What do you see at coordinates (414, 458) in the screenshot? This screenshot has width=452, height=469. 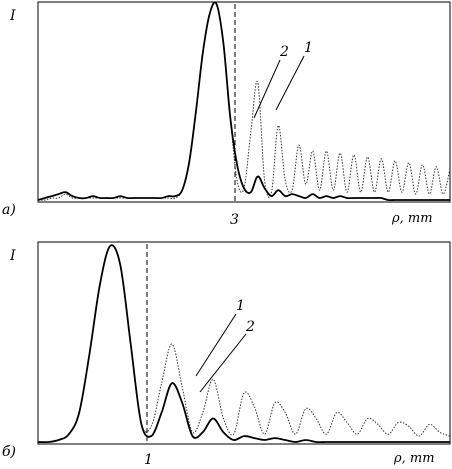 I see `panel-b-xlabel: ρ, mm` at bounding box center [414, 458].